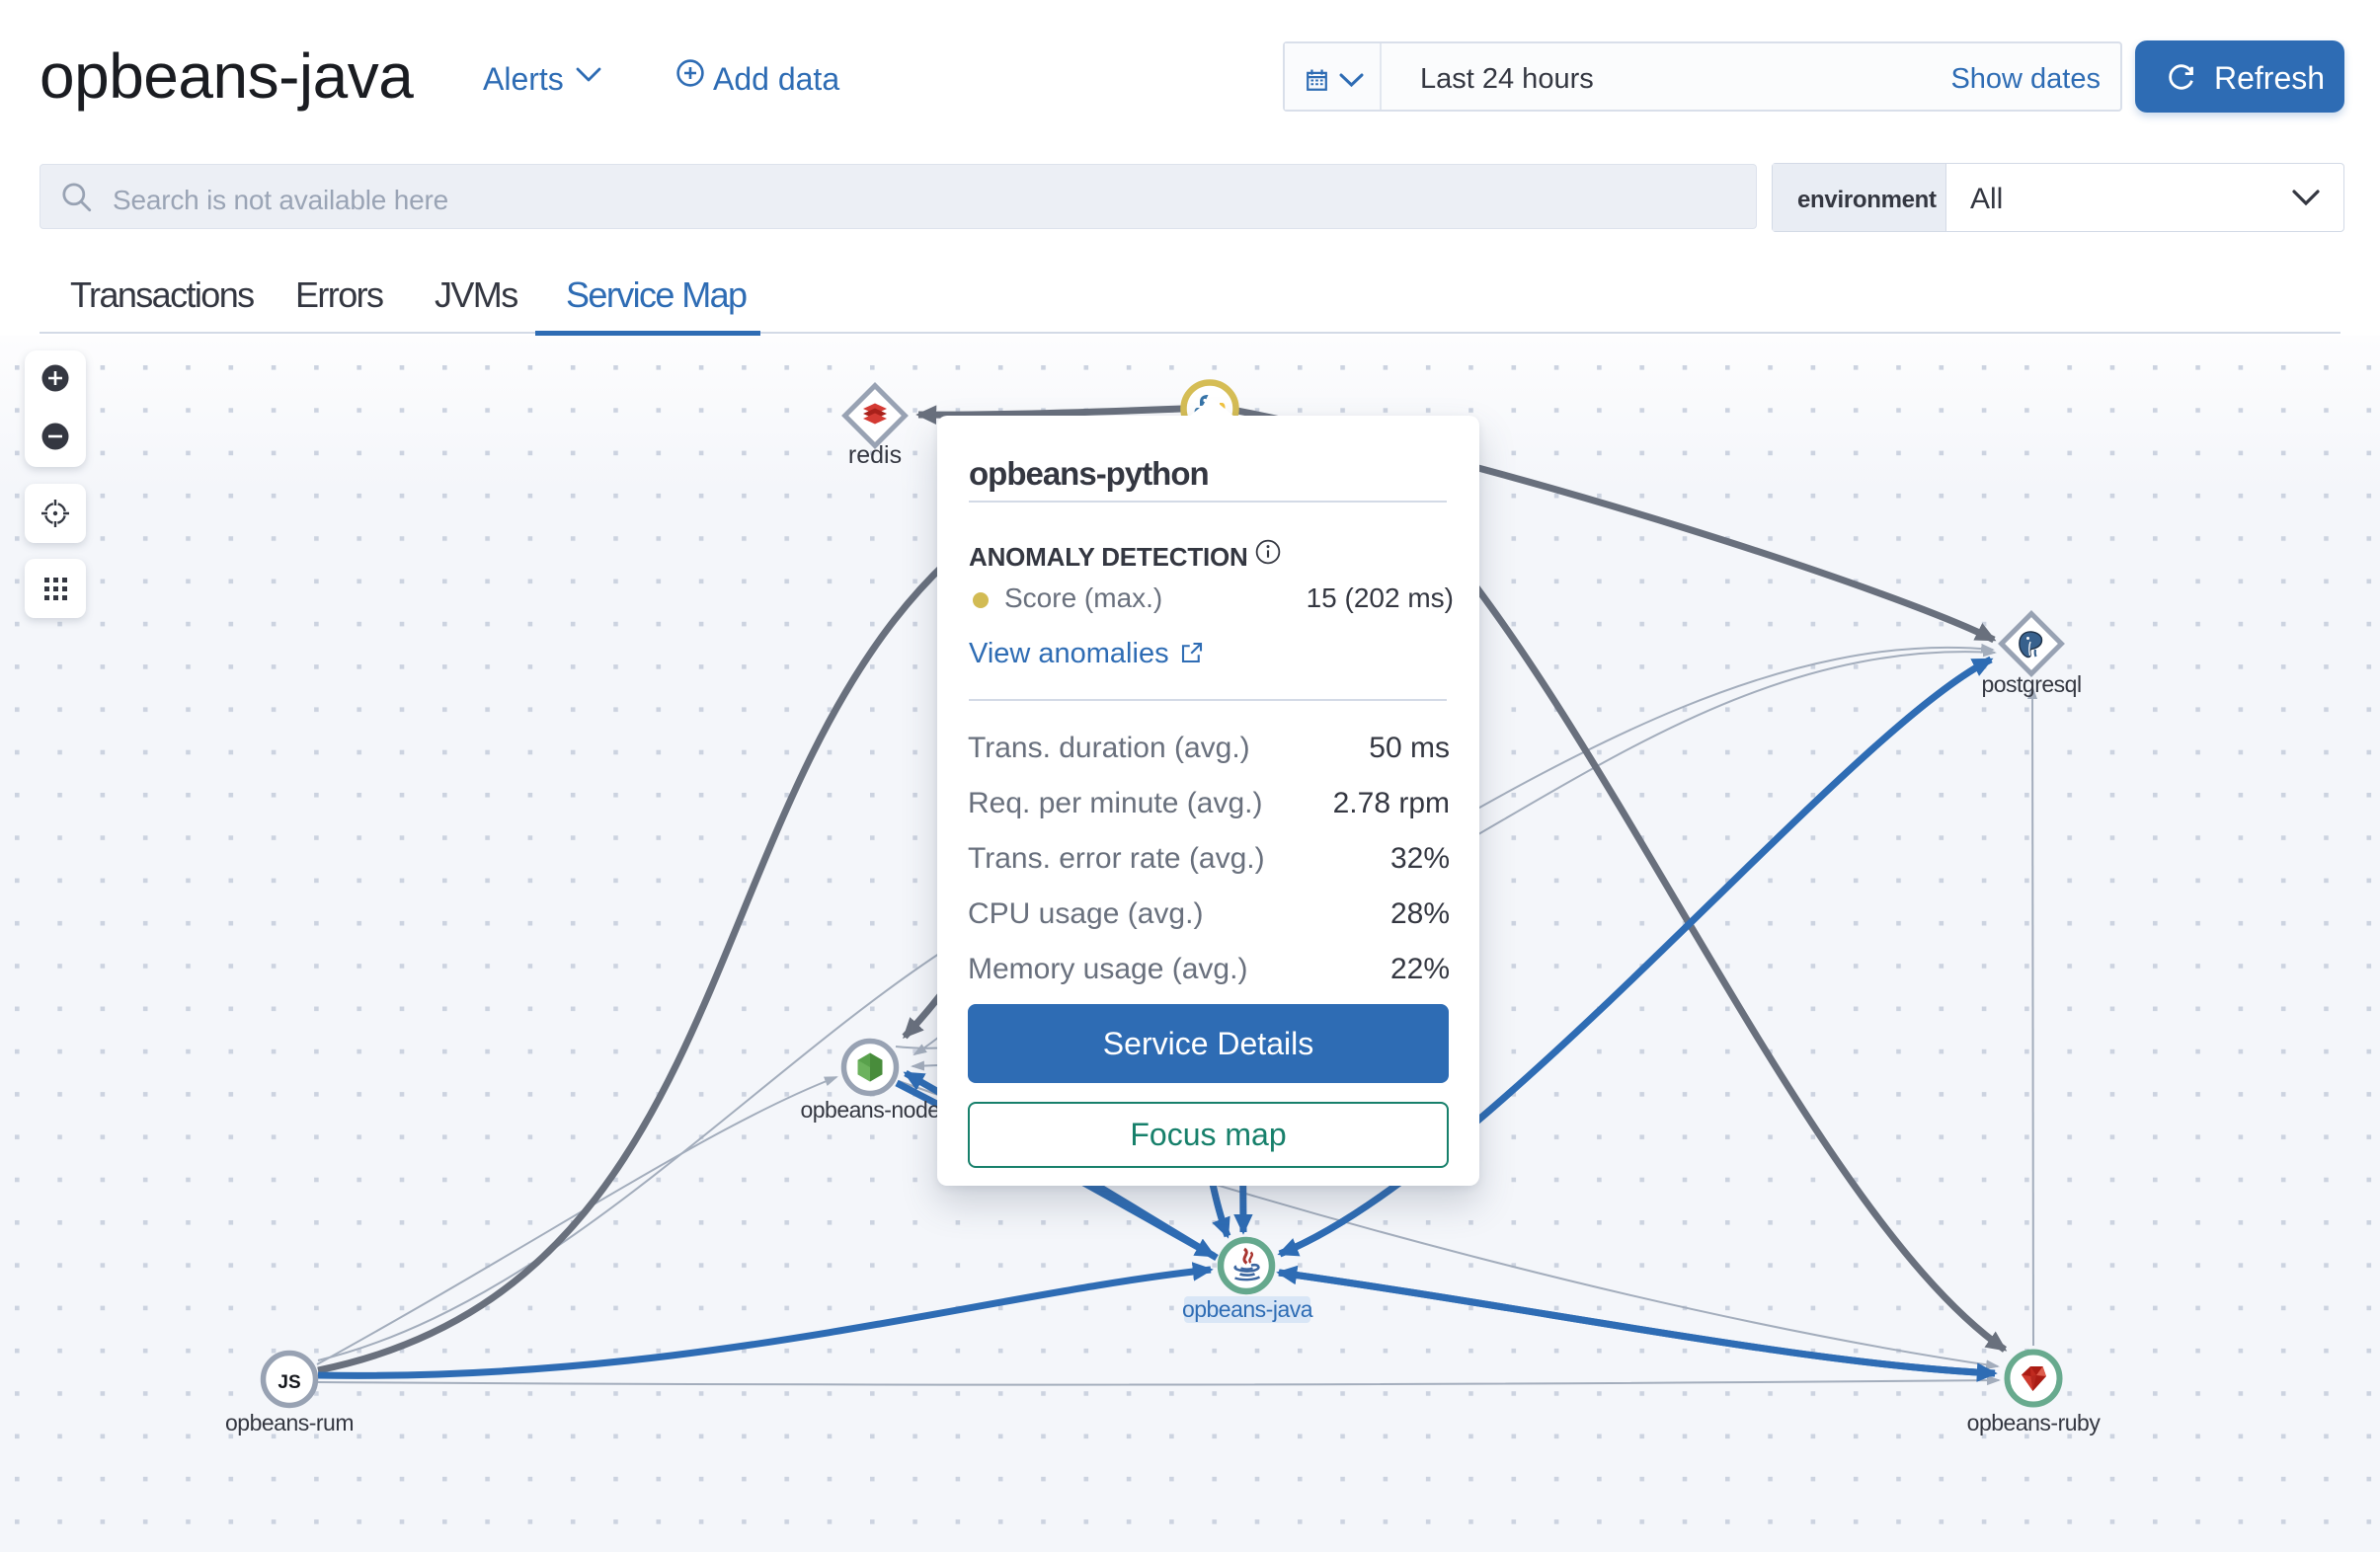 This screenshot has width=2380, height=1552. Describe the element at coordinates (289, 1382) in the screenshot. I see `svg-text: JS` at that location.